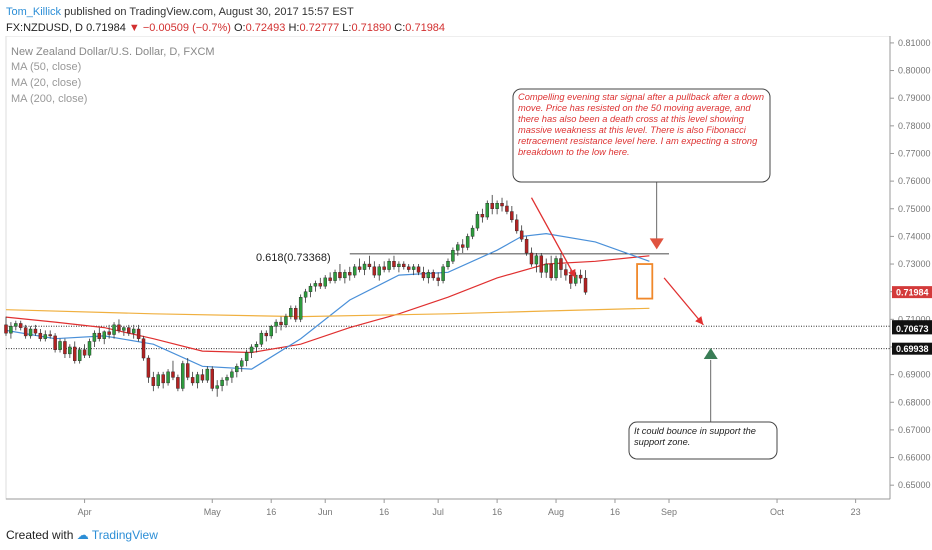 The image size is (932, 550). What do you see at coordinates (49, 99) in the screenshot?
I see `legend-ma200: MA (200, close)` at bounding box center [49, 99].